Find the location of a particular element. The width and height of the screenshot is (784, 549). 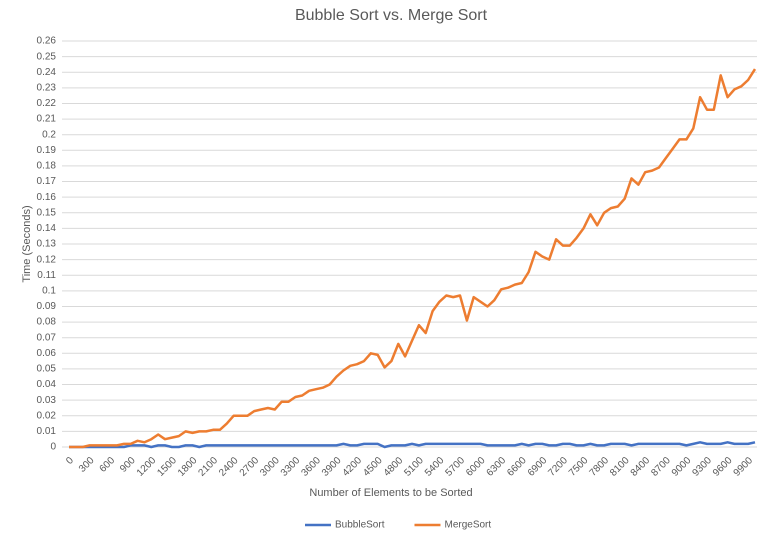

y-tick-label: 0 is located at coordinates (53, 447).